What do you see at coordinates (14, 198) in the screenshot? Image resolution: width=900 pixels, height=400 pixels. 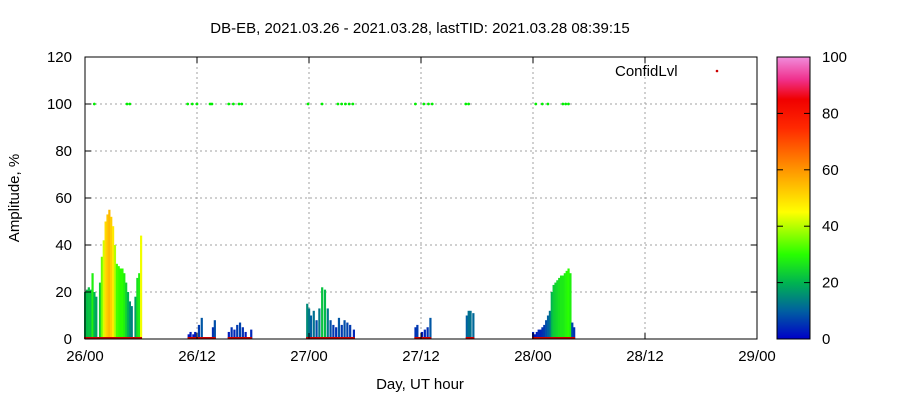 I see `y-axis-label: Amplitude, %` at bounding box center [14, 198].